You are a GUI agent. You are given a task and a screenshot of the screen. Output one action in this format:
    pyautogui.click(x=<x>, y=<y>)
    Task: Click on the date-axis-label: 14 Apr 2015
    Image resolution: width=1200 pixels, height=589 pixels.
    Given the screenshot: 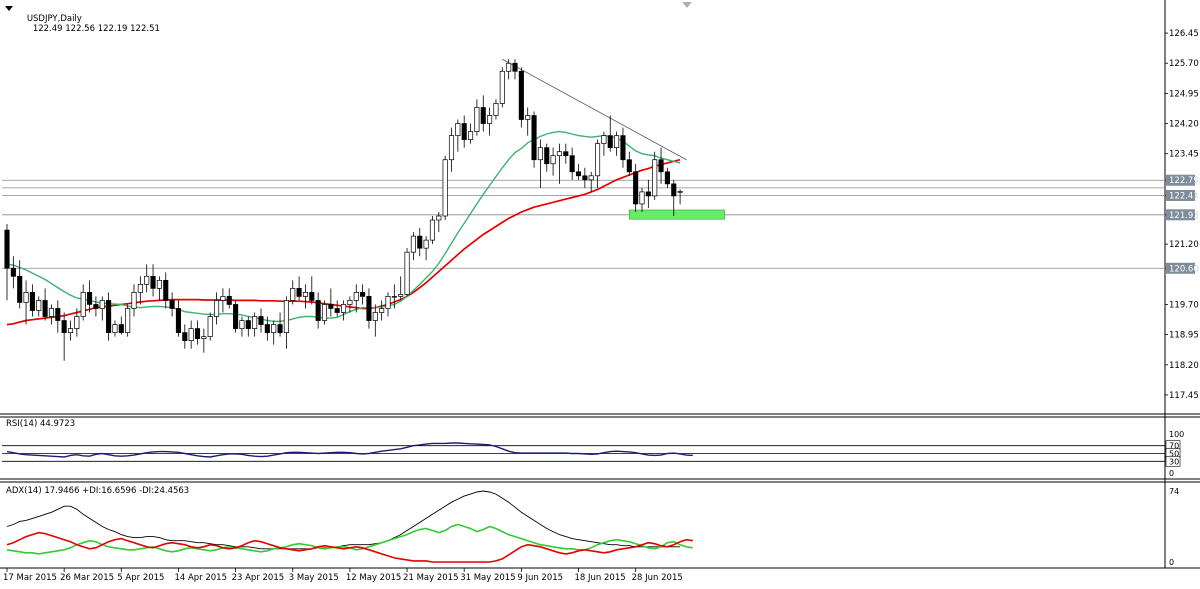 What is the action you would take?
    pyautogui.click(x=200, y=578)
    